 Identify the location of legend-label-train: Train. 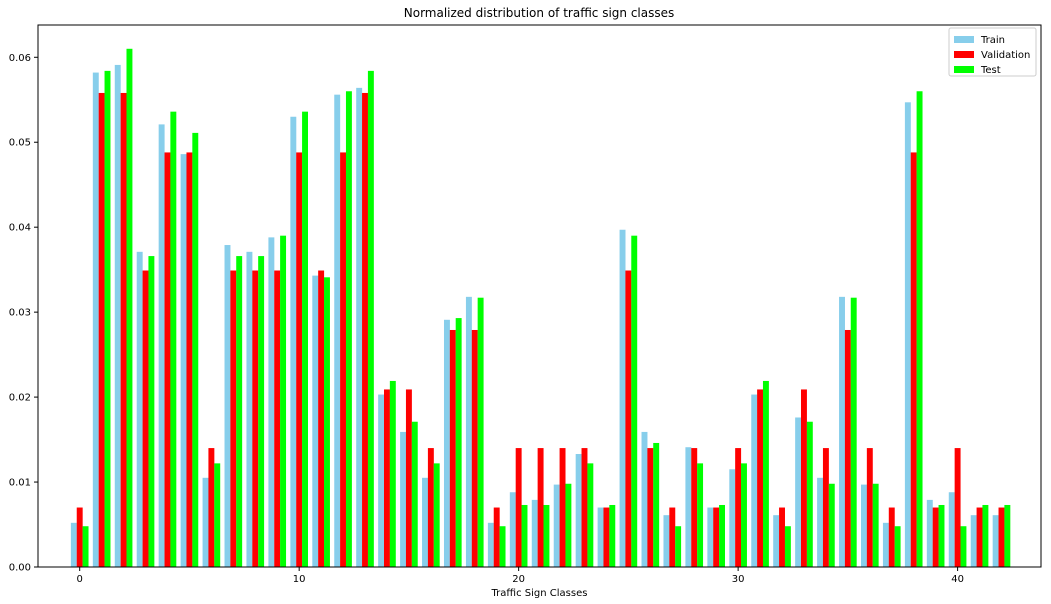
(992, 40).